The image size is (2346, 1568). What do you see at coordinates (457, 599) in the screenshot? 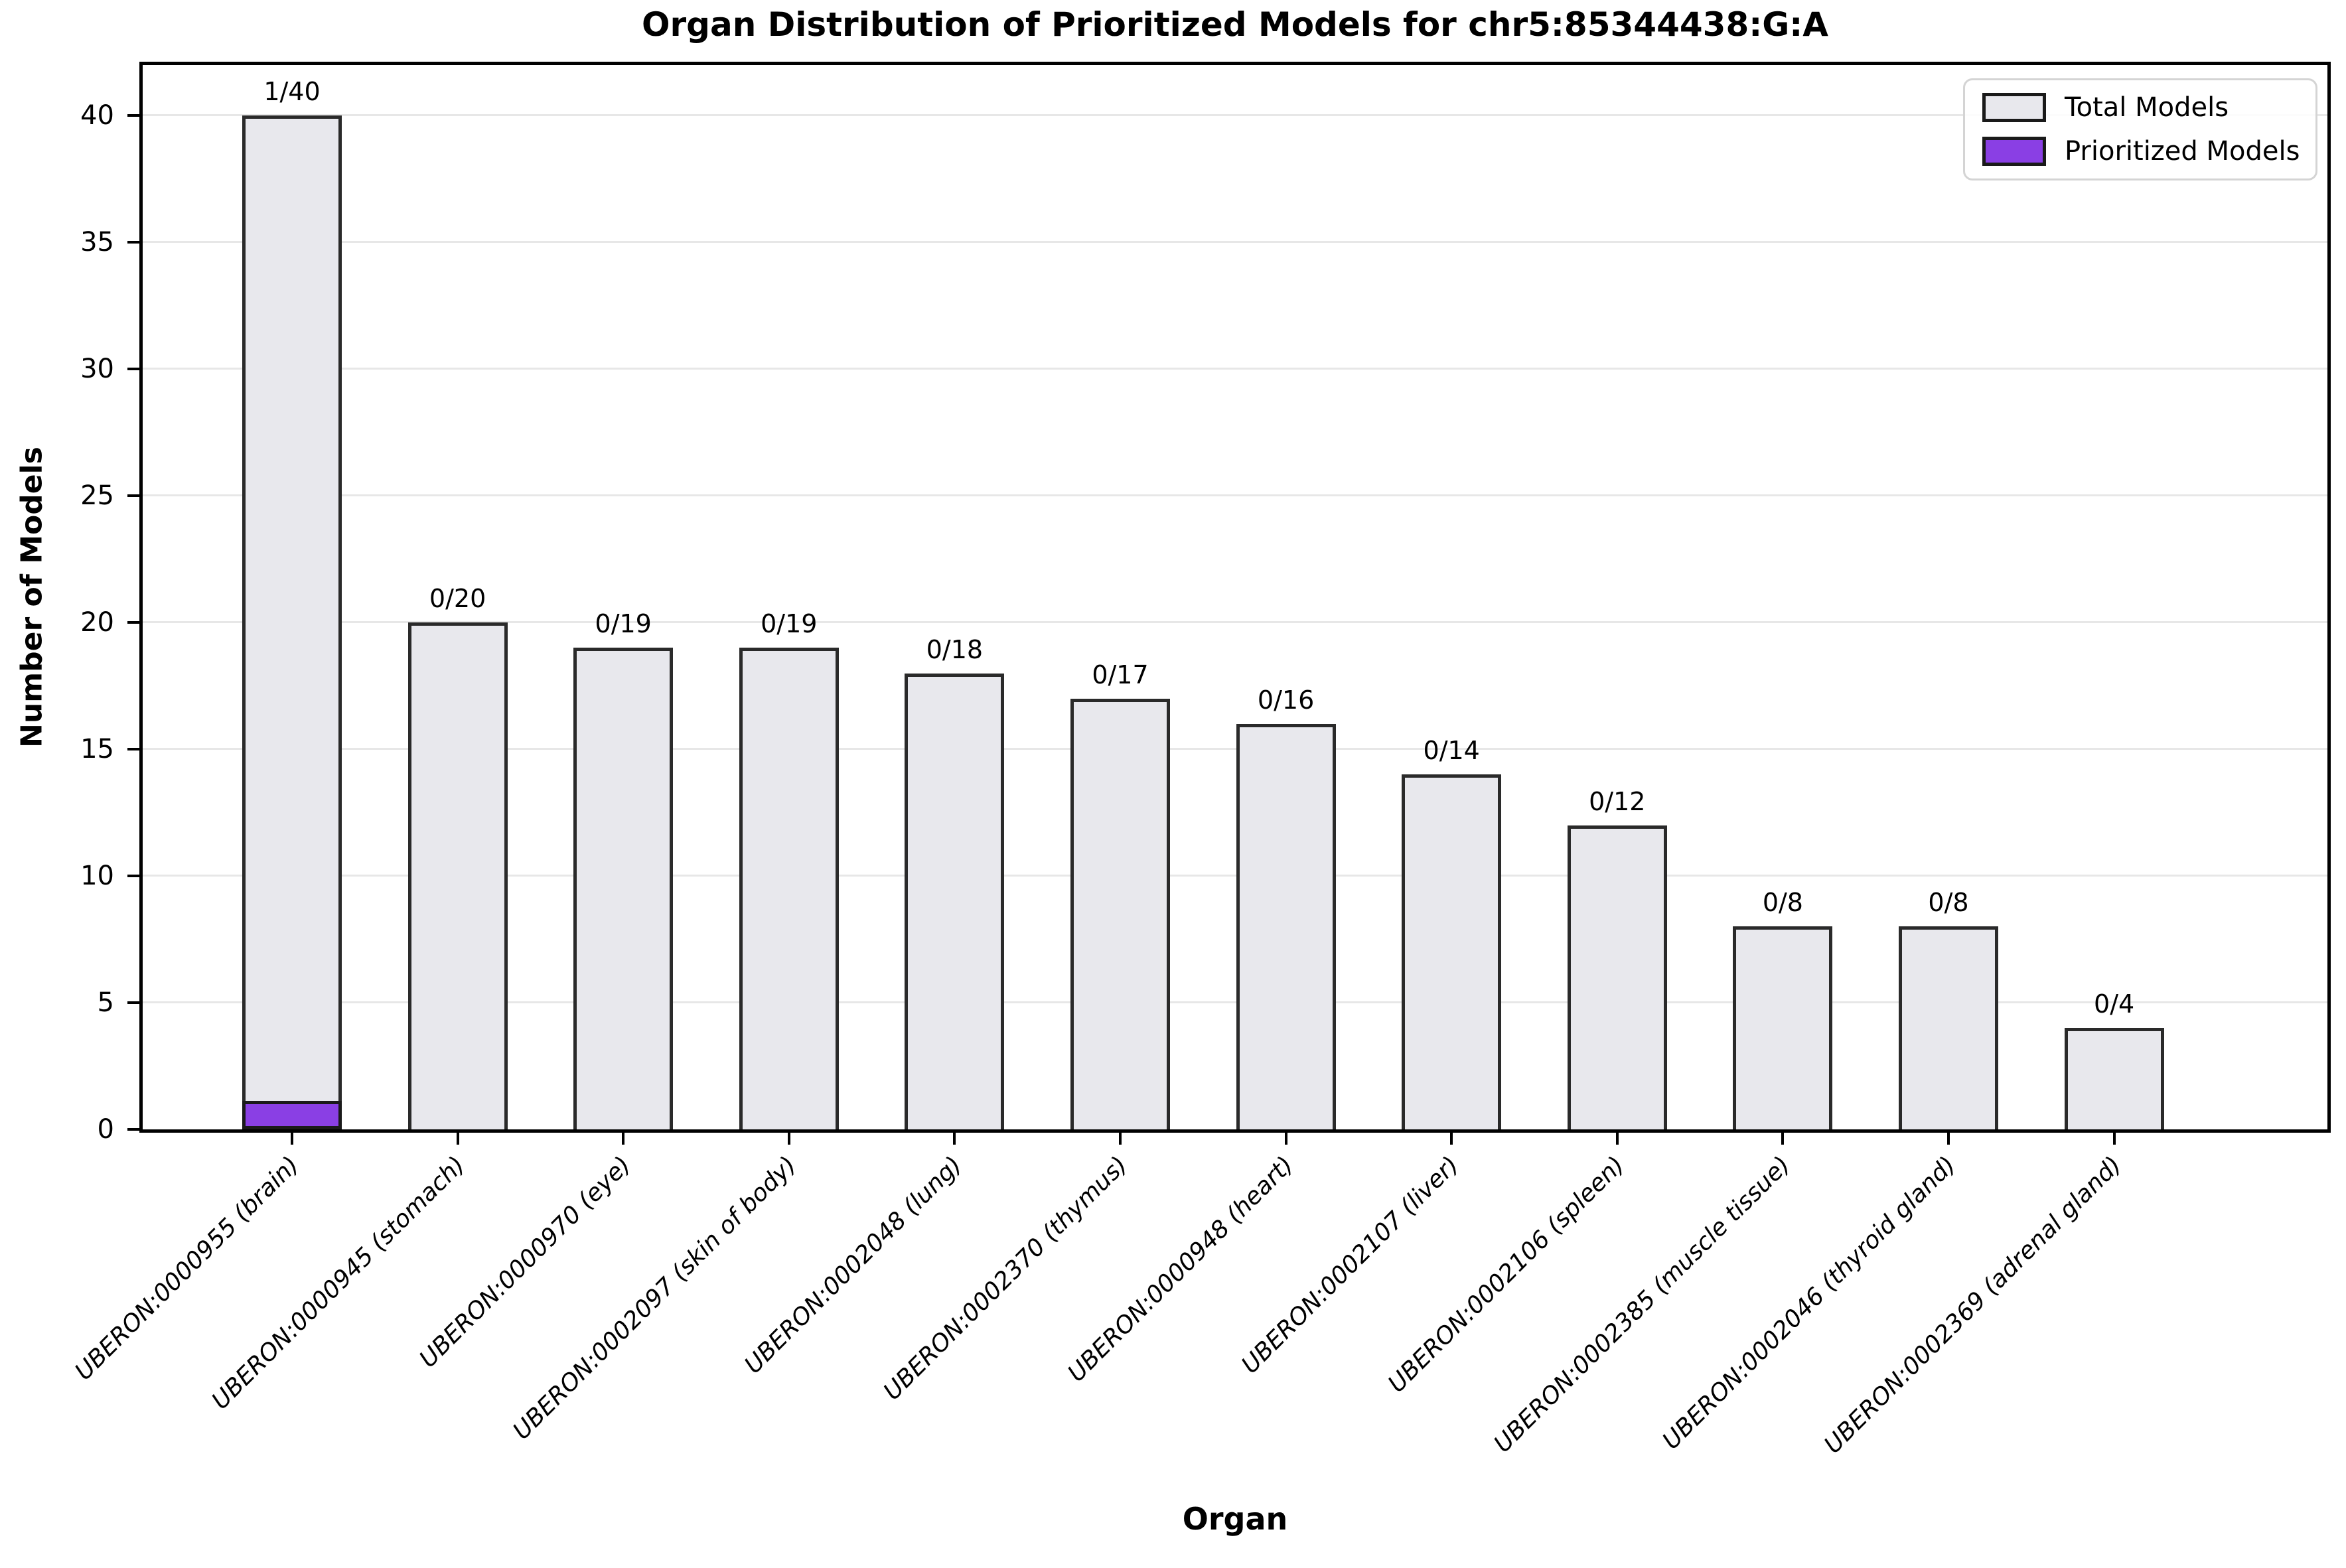
I see `bar-value-label: 0/20` at bounding box center [457, 599].